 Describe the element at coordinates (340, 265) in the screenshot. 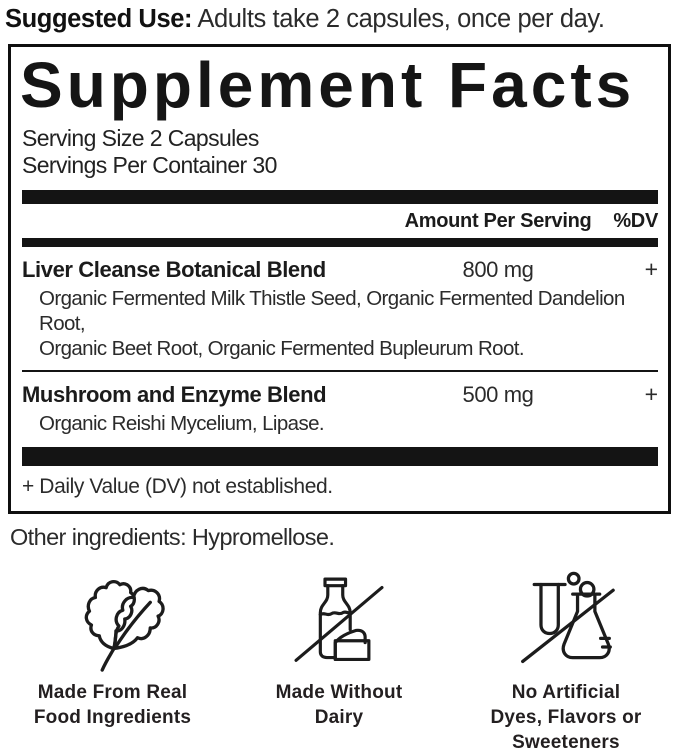

I see `table-row: Liver Cleanse Botanical Blend 800 mg +` at that location.